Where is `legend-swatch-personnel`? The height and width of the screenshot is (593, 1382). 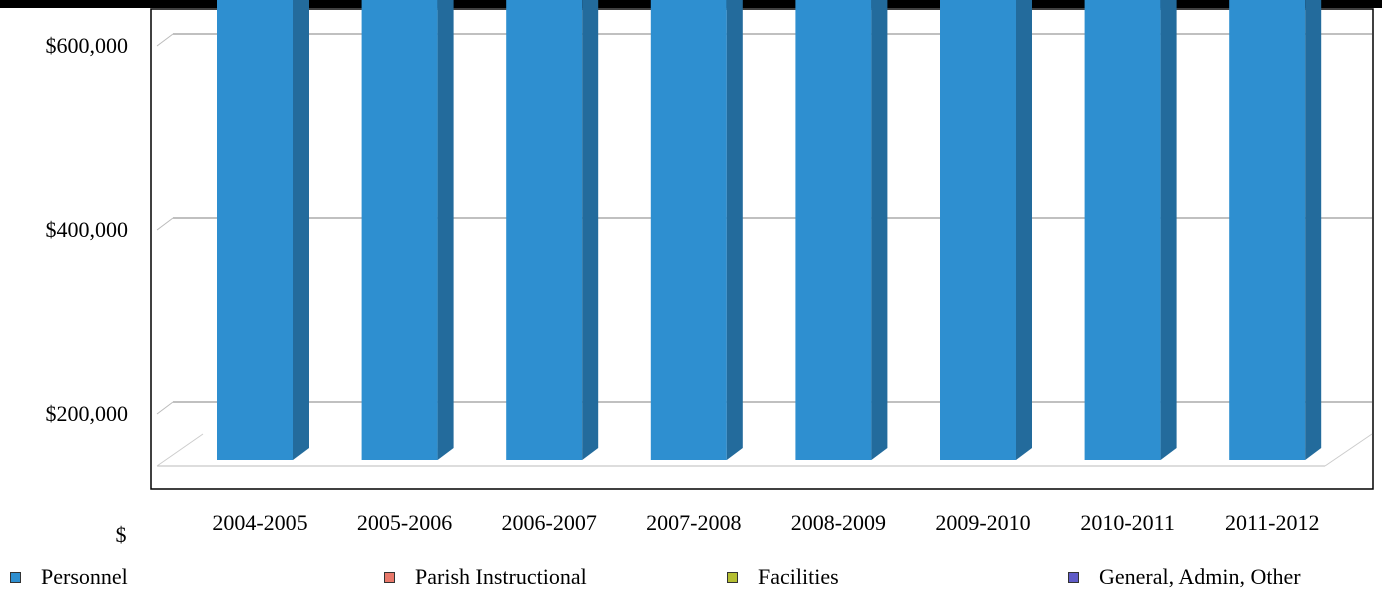 legend-swatch-personnel is located at coordinates (15, 577).